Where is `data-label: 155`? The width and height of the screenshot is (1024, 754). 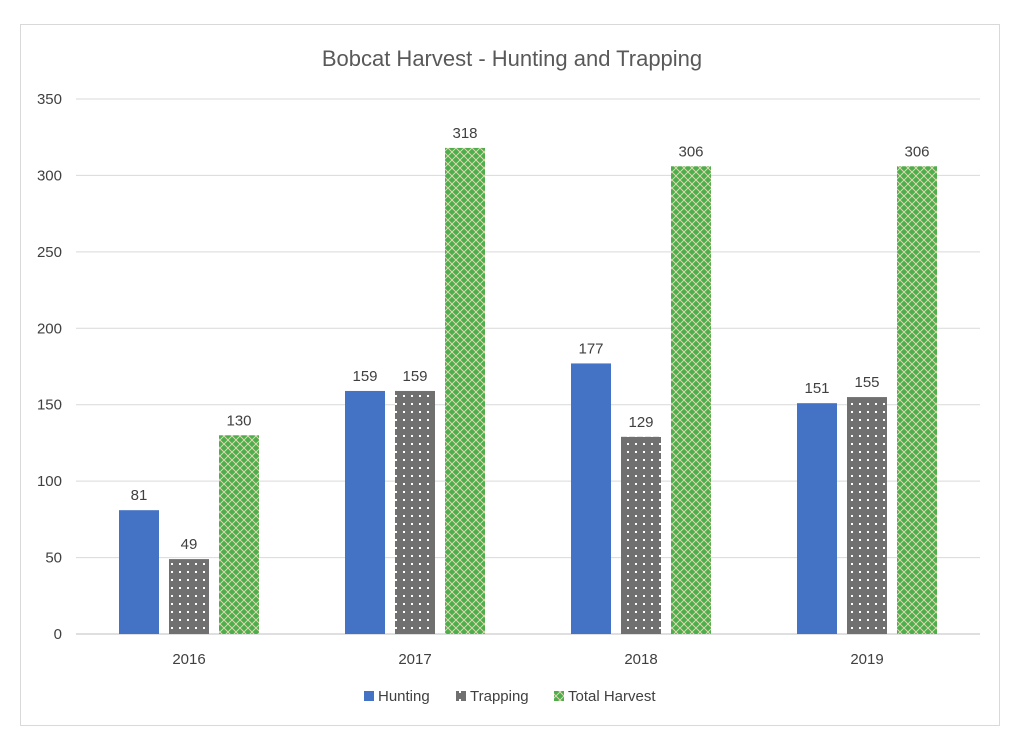 data-label: 155 is located at coordinates (866, 382).